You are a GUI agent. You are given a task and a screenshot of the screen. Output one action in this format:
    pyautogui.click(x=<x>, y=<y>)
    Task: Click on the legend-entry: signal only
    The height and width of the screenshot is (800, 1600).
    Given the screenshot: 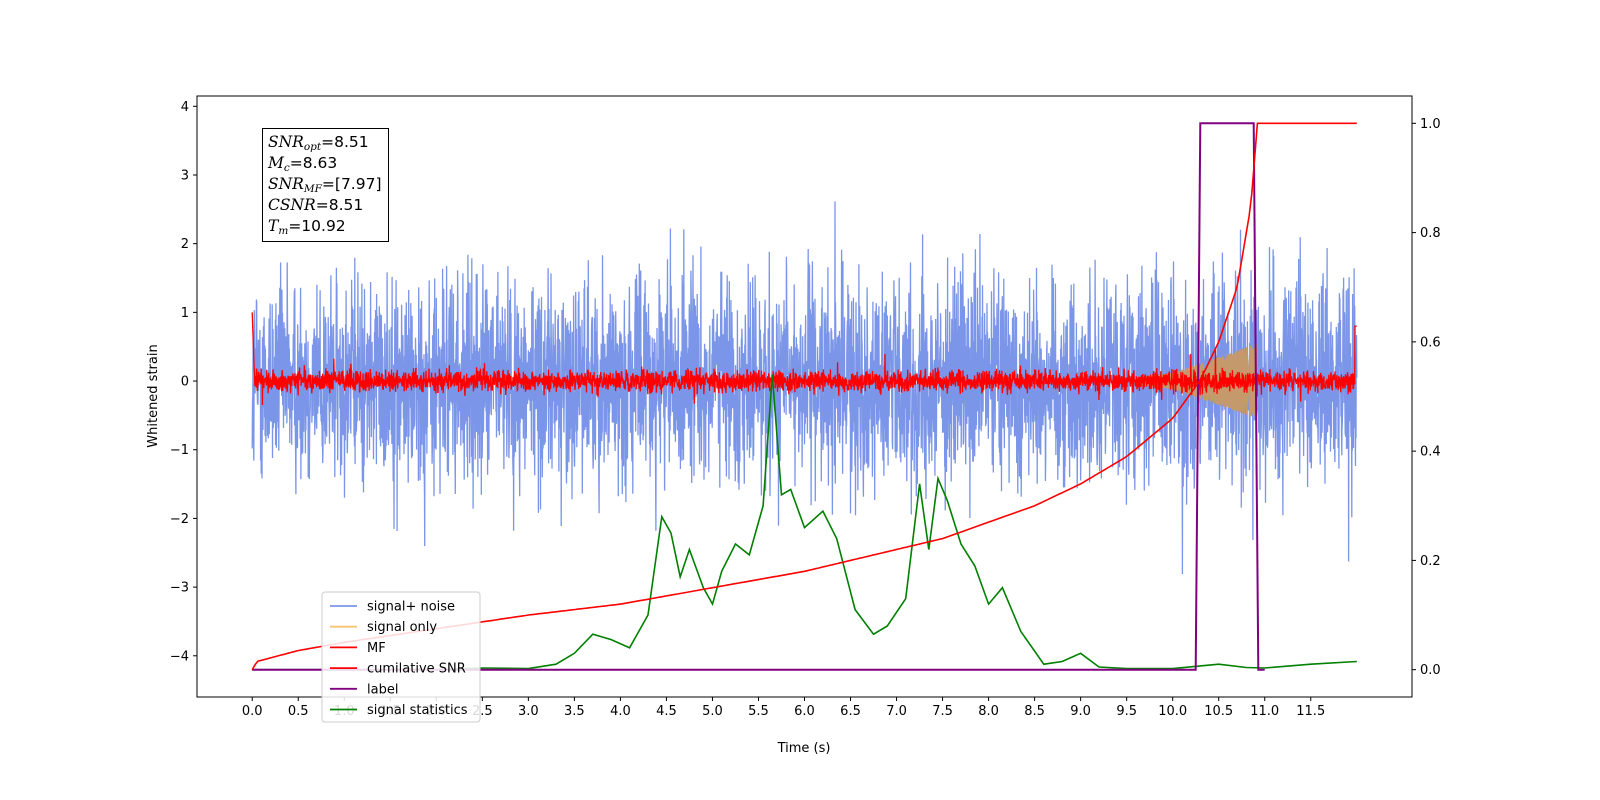 What is the action you would take?
    pyautogui.click(x=402, y=627)
    